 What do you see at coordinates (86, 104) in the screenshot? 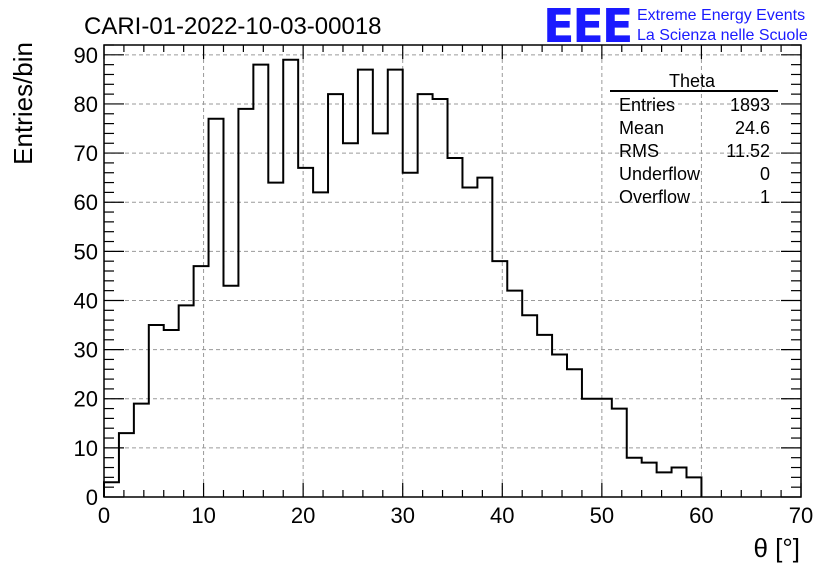
I see `y-tick-label: 80` at bounding box center [86, 104].